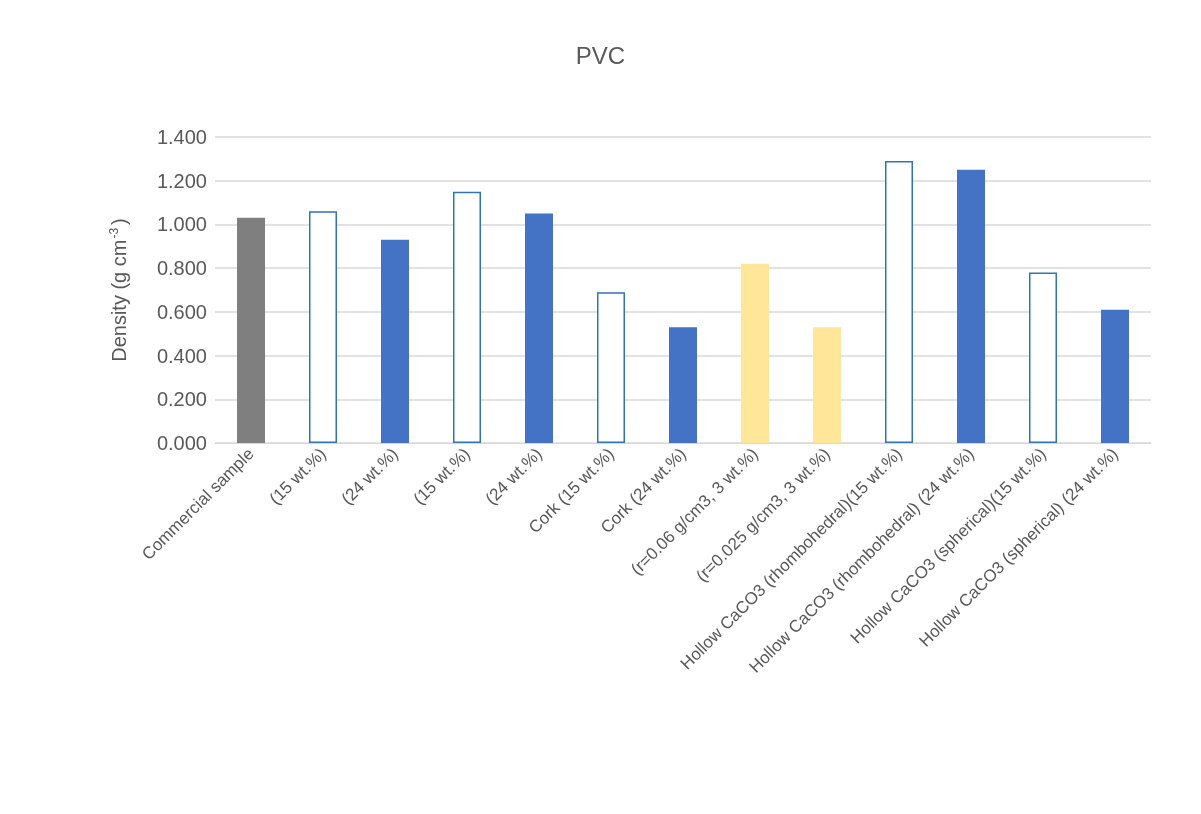  Describe the element at coordinates (181, 224) in the screenshot. I see `y-tick-label: 1.000` at that location.